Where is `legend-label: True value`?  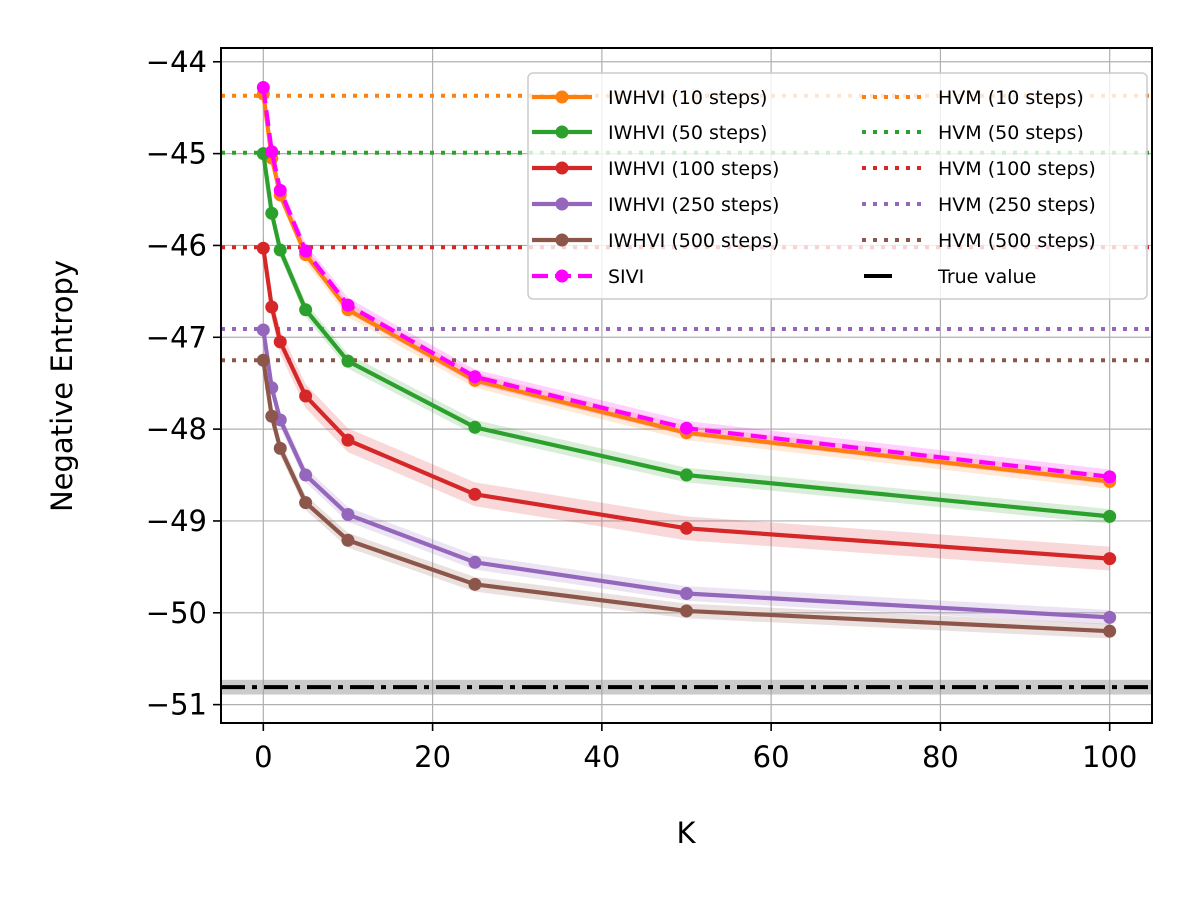 legend-label: True value is located at coordinates (986, 277).